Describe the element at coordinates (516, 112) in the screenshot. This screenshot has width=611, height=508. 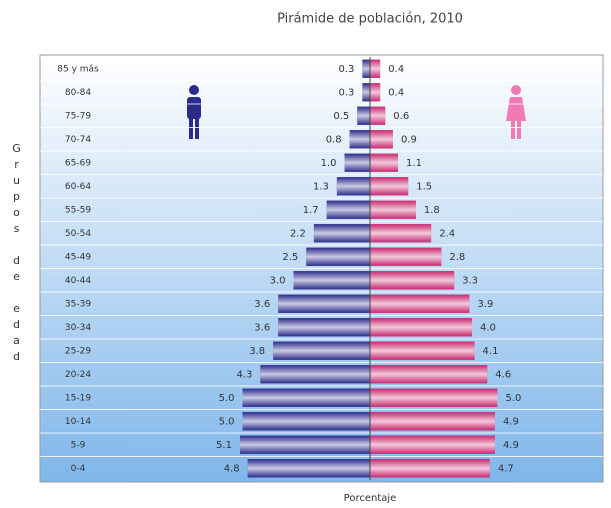
I see `female-icon` at that location.